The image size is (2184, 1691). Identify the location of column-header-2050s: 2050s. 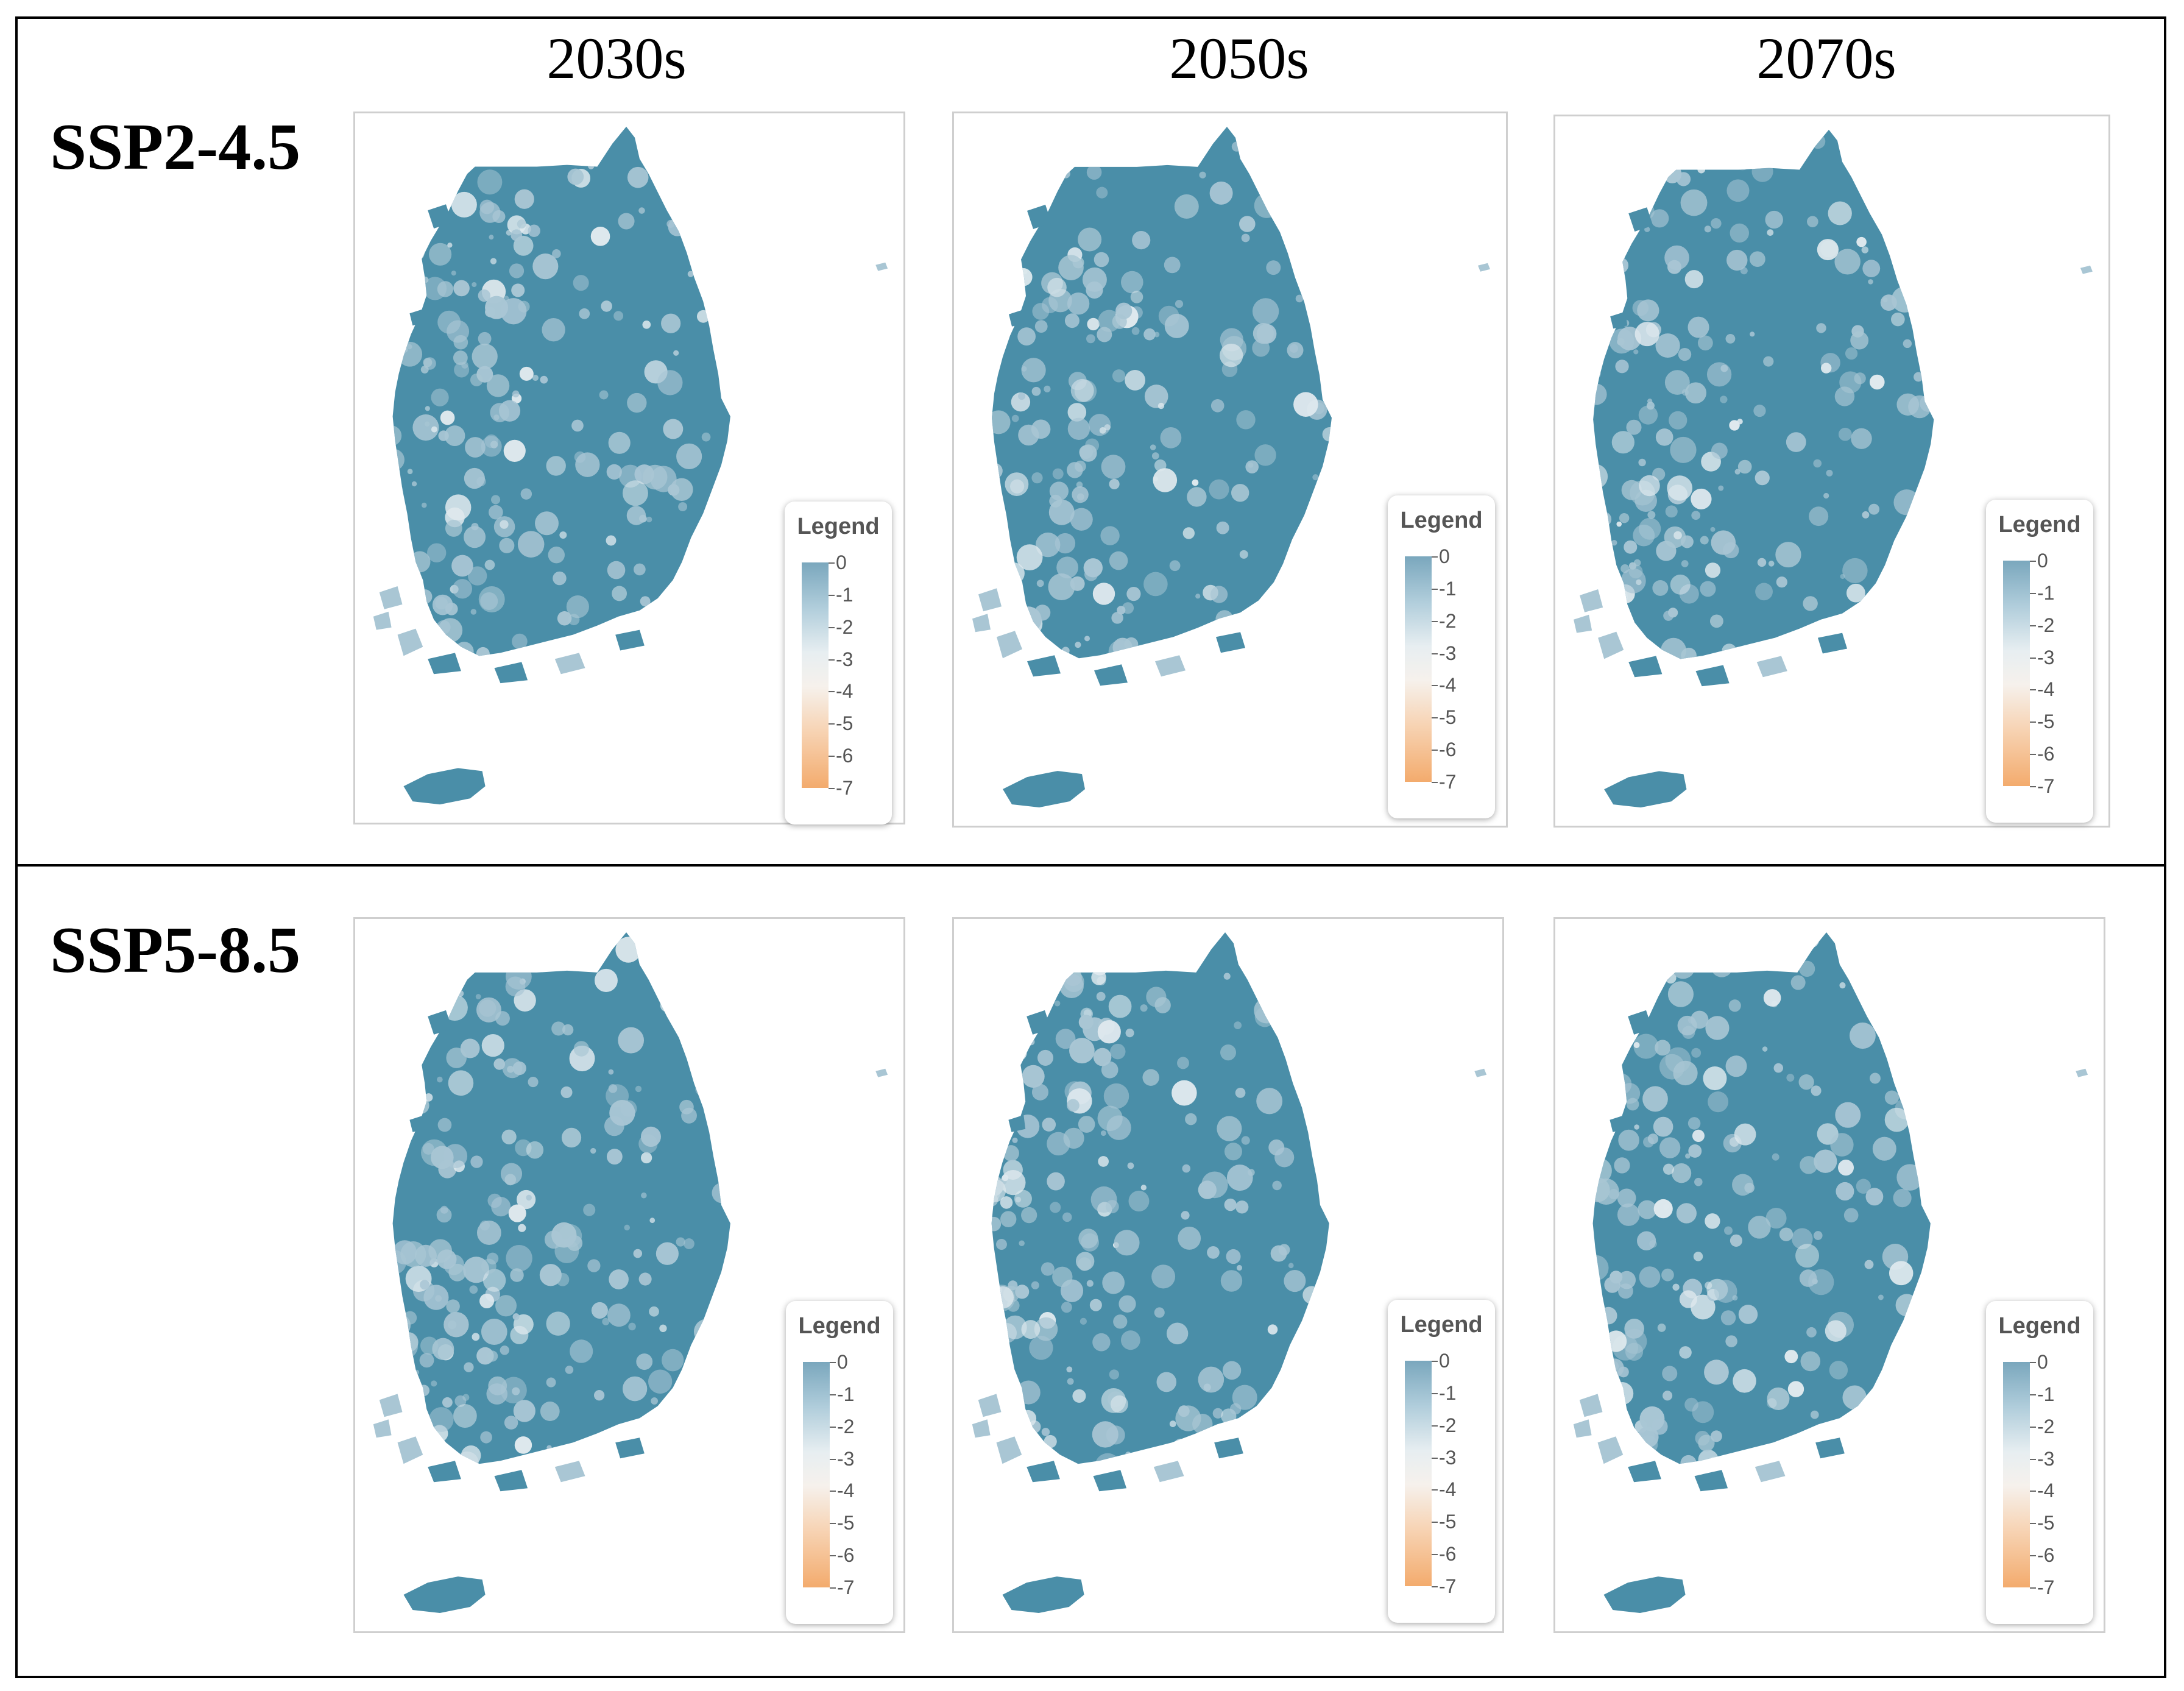
(1239, 58).